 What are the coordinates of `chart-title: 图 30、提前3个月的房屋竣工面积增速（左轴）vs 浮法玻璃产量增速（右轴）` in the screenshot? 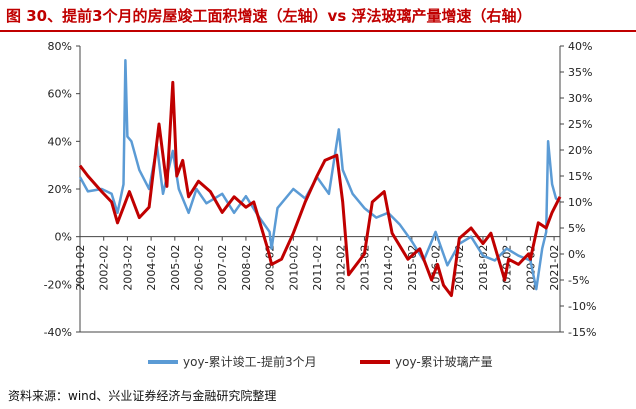 It's located at (269, 16).